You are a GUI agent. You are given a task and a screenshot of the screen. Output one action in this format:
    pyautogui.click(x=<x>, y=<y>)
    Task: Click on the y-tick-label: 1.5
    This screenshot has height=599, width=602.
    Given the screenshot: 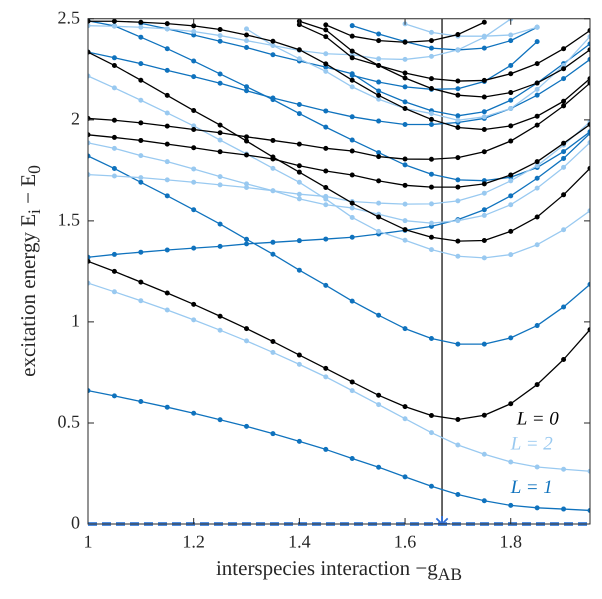 What is the action you would take?
    pyautogui.click(x=69, y=220)
    